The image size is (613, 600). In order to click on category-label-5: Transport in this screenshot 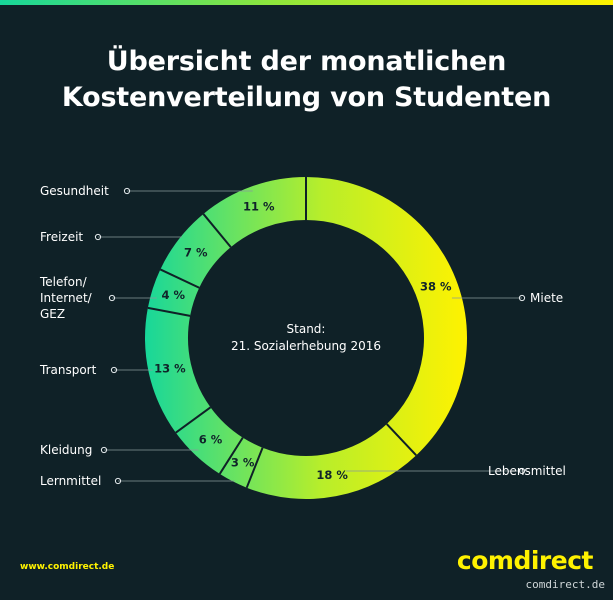, I will do `click(68, 370)`.